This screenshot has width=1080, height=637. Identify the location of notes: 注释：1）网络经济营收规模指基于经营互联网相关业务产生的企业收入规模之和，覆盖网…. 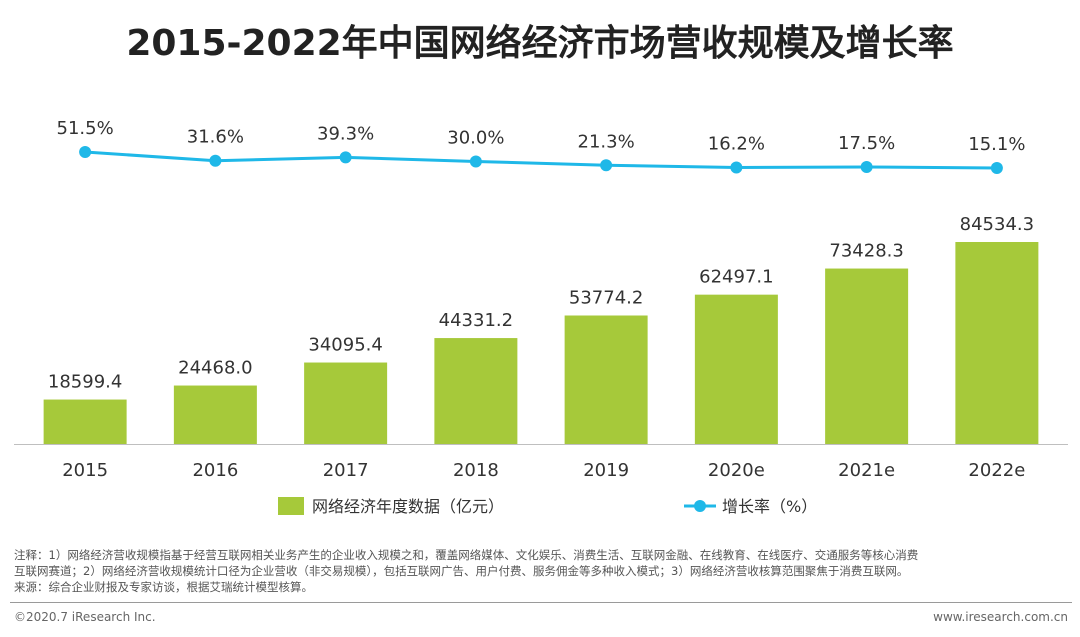
(544, 571).